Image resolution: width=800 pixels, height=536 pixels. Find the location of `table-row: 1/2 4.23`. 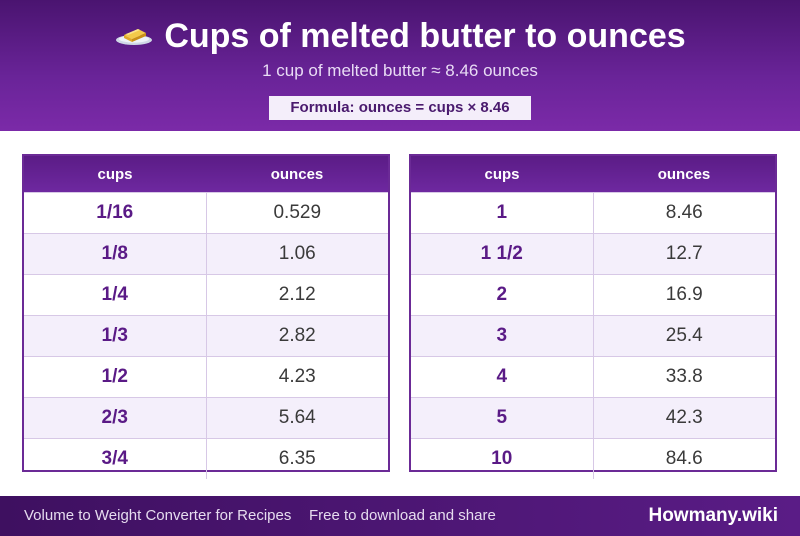

table-row: 1/2 4.23 is located at coordinates (206, 377).